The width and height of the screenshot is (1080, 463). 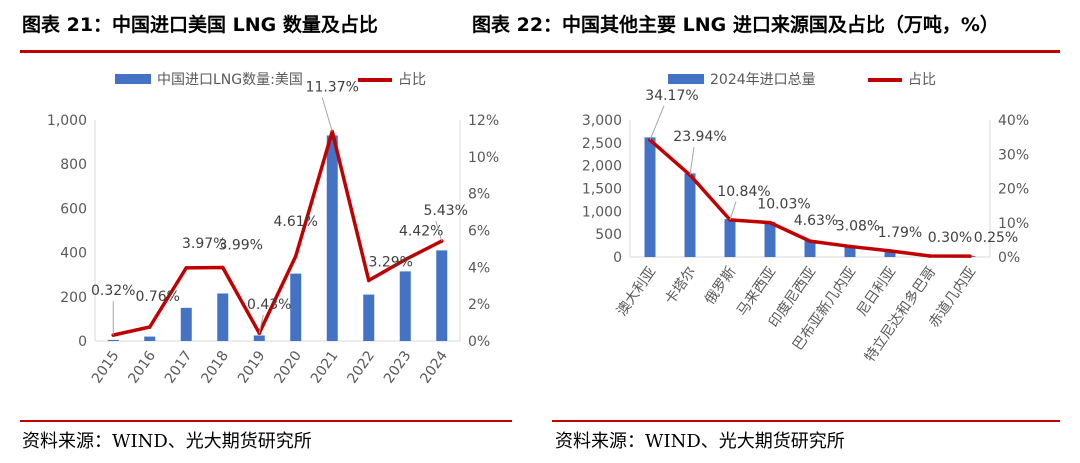 I want to click on share-line, so click(x=277, y=233).